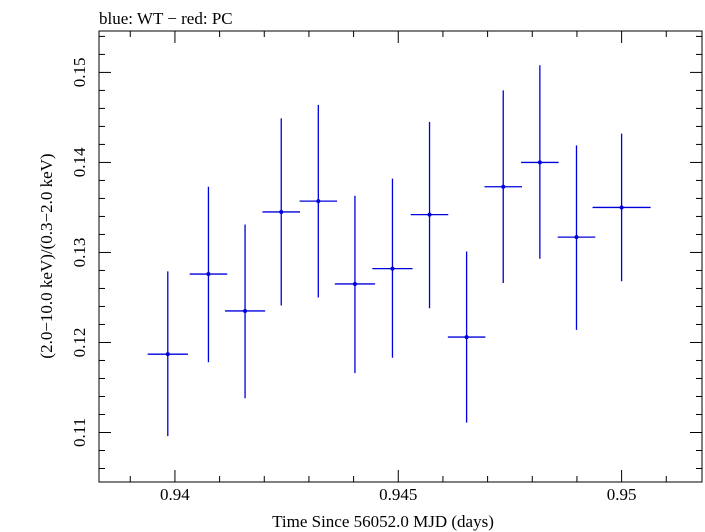 The width and height of the screenshot is (705, 532). I want to click on chart-title: blue: WT − red: PC, so click(166, 18).